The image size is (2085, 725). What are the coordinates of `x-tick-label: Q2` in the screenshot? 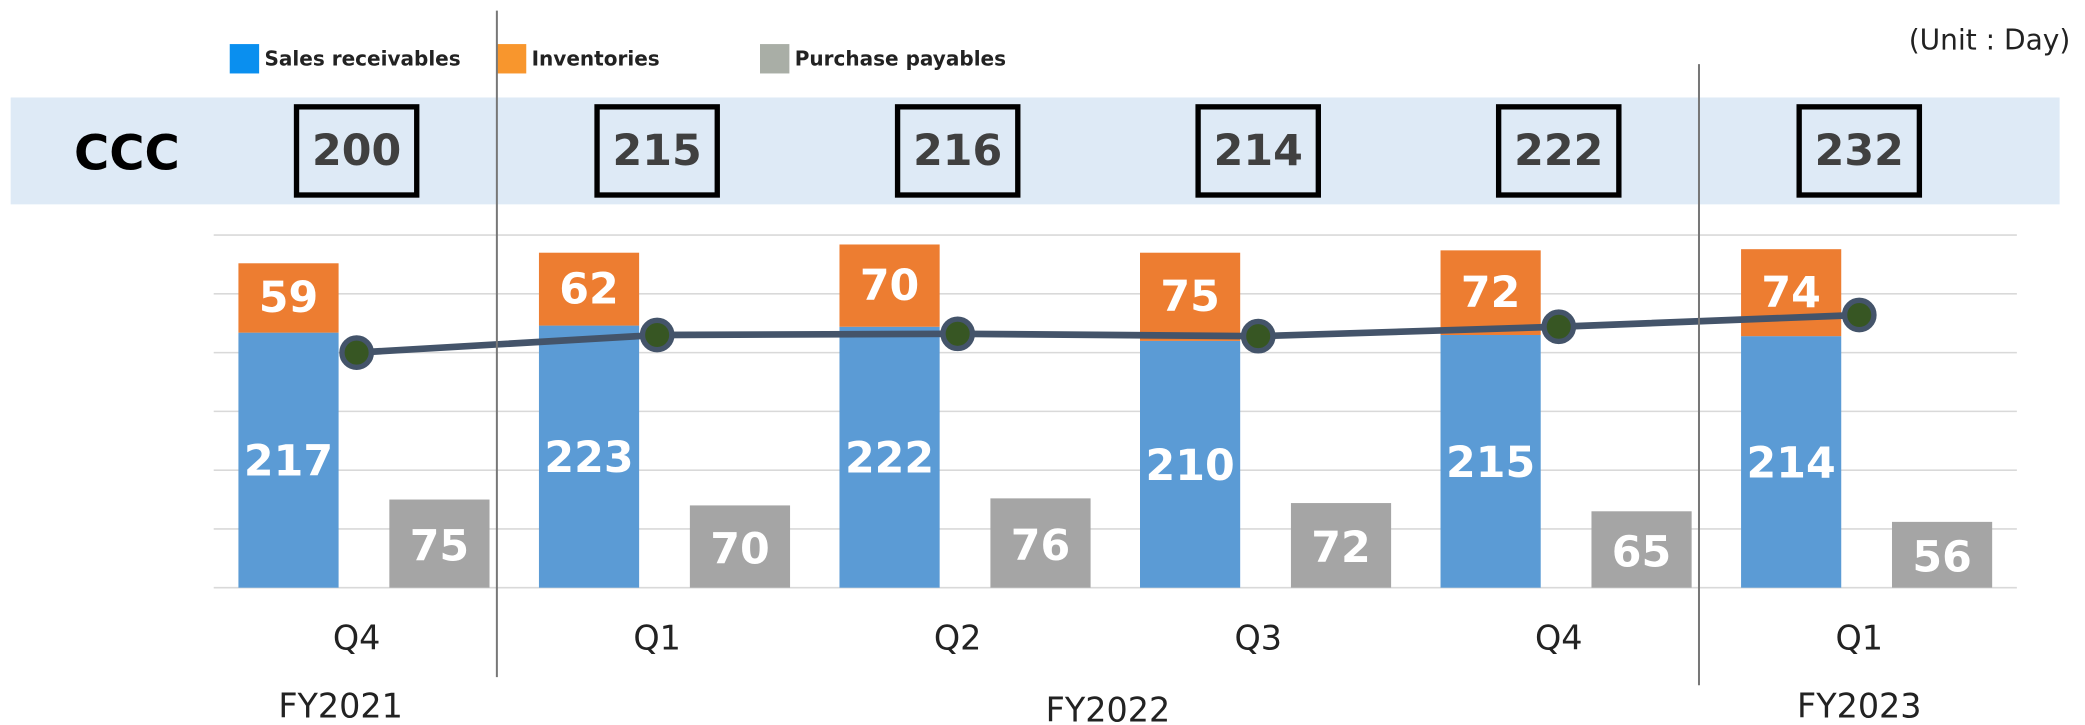 It's located at (958, 637).